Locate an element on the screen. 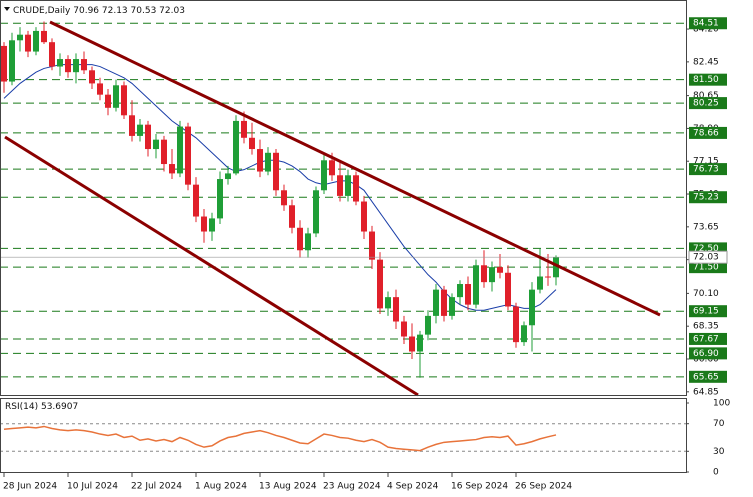 This screenshot has width=753, height=497. y-tick-label: 70.10 is located at coordinates (706, 294).